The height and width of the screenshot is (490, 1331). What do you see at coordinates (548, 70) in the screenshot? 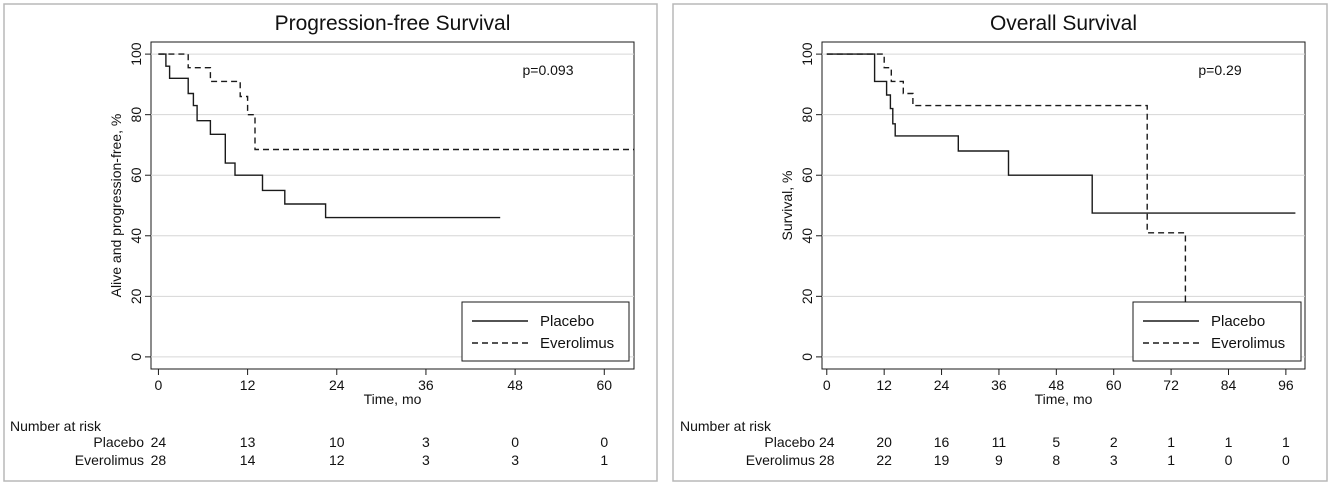
I see `p-value-annotation: p=0.093` at bounding box center [548, 70].